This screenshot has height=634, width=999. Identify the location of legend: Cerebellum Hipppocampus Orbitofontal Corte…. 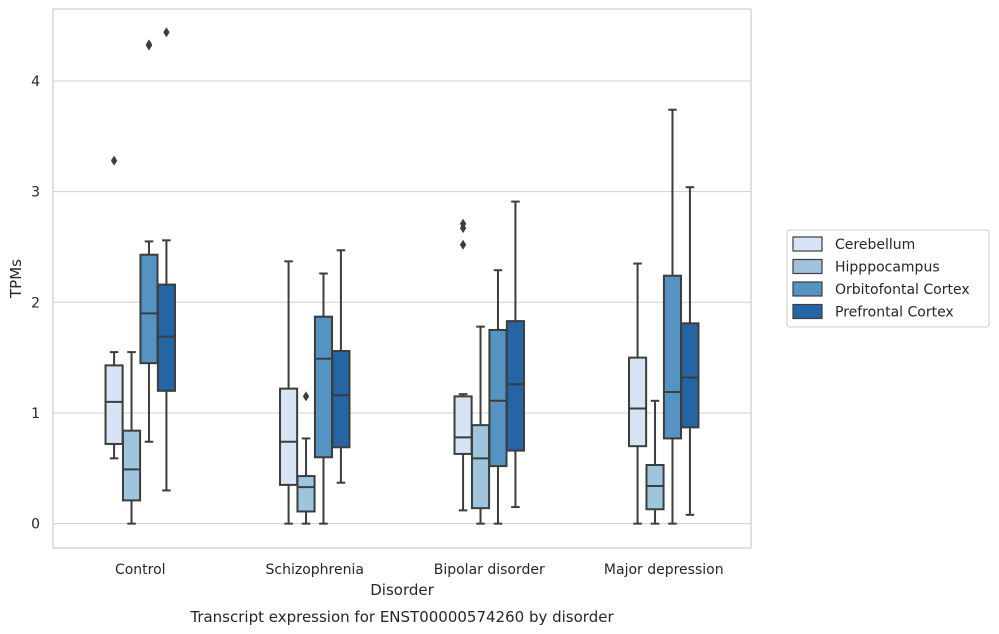
(888, 278).